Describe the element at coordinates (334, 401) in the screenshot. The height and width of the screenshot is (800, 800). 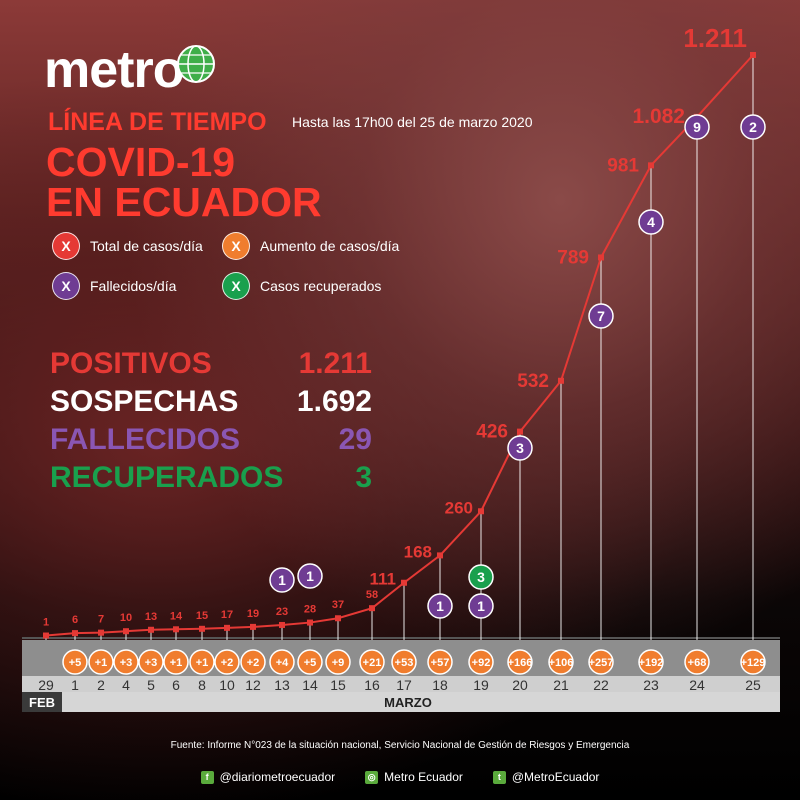
I see `stat-suspected-value: 1.692` at that location.